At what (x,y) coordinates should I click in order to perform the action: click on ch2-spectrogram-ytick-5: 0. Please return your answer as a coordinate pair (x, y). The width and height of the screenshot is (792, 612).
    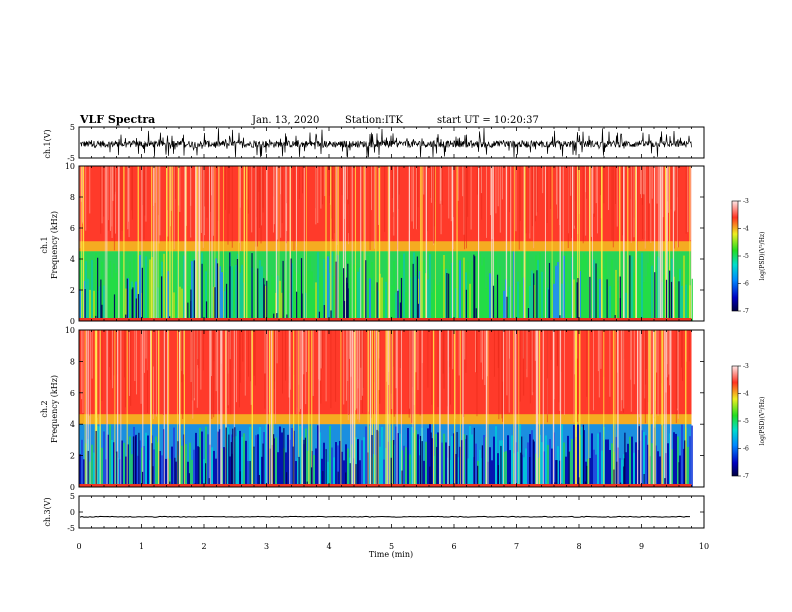
    Looking at the image, I should click on (72, 487).